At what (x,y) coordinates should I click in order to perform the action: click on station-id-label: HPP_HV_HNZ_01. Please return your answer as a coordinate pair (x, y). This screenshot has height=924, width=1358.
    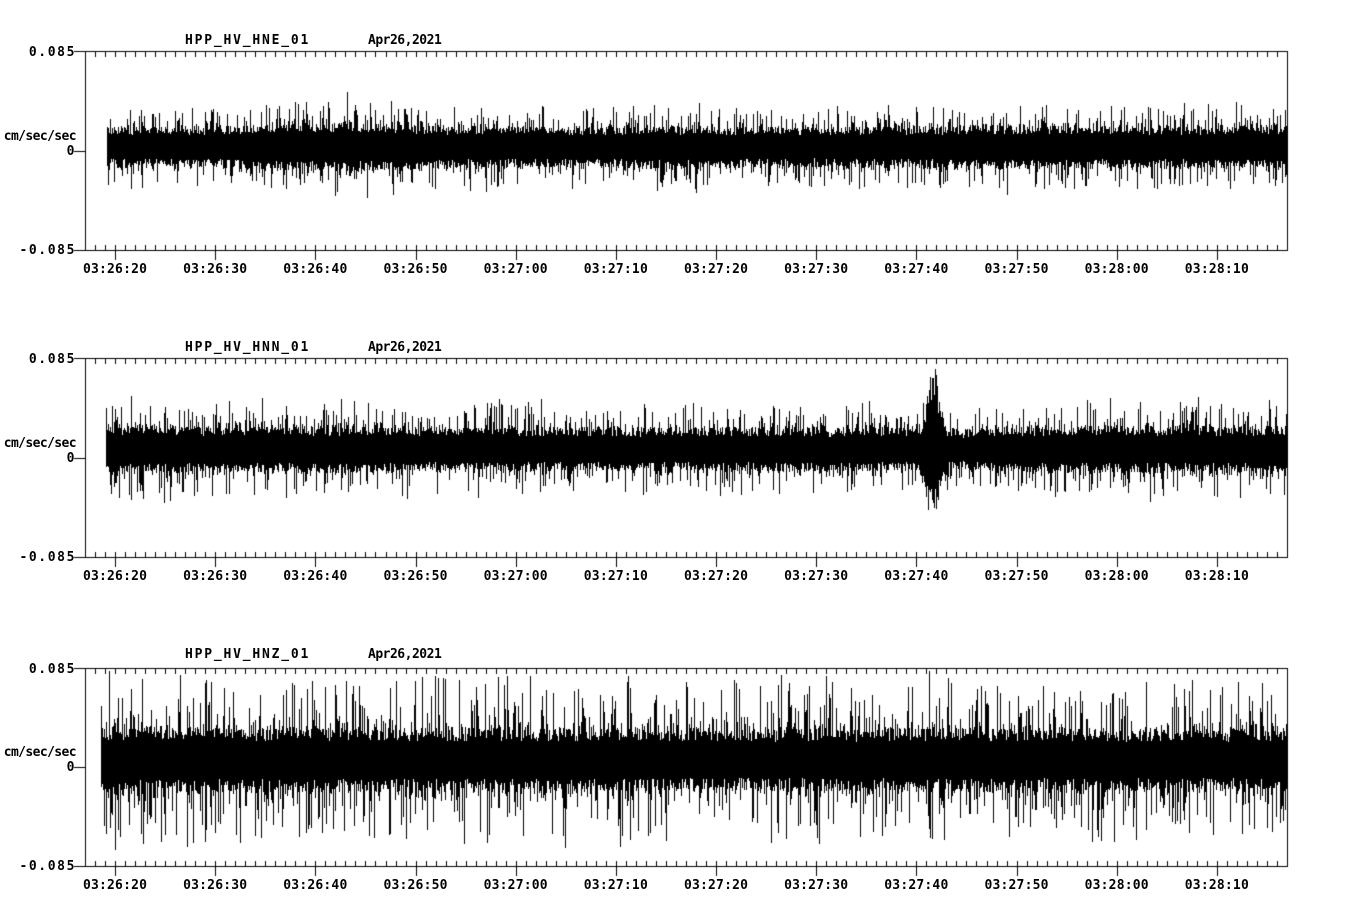
    Looking at the image, I should click on (248, 654).